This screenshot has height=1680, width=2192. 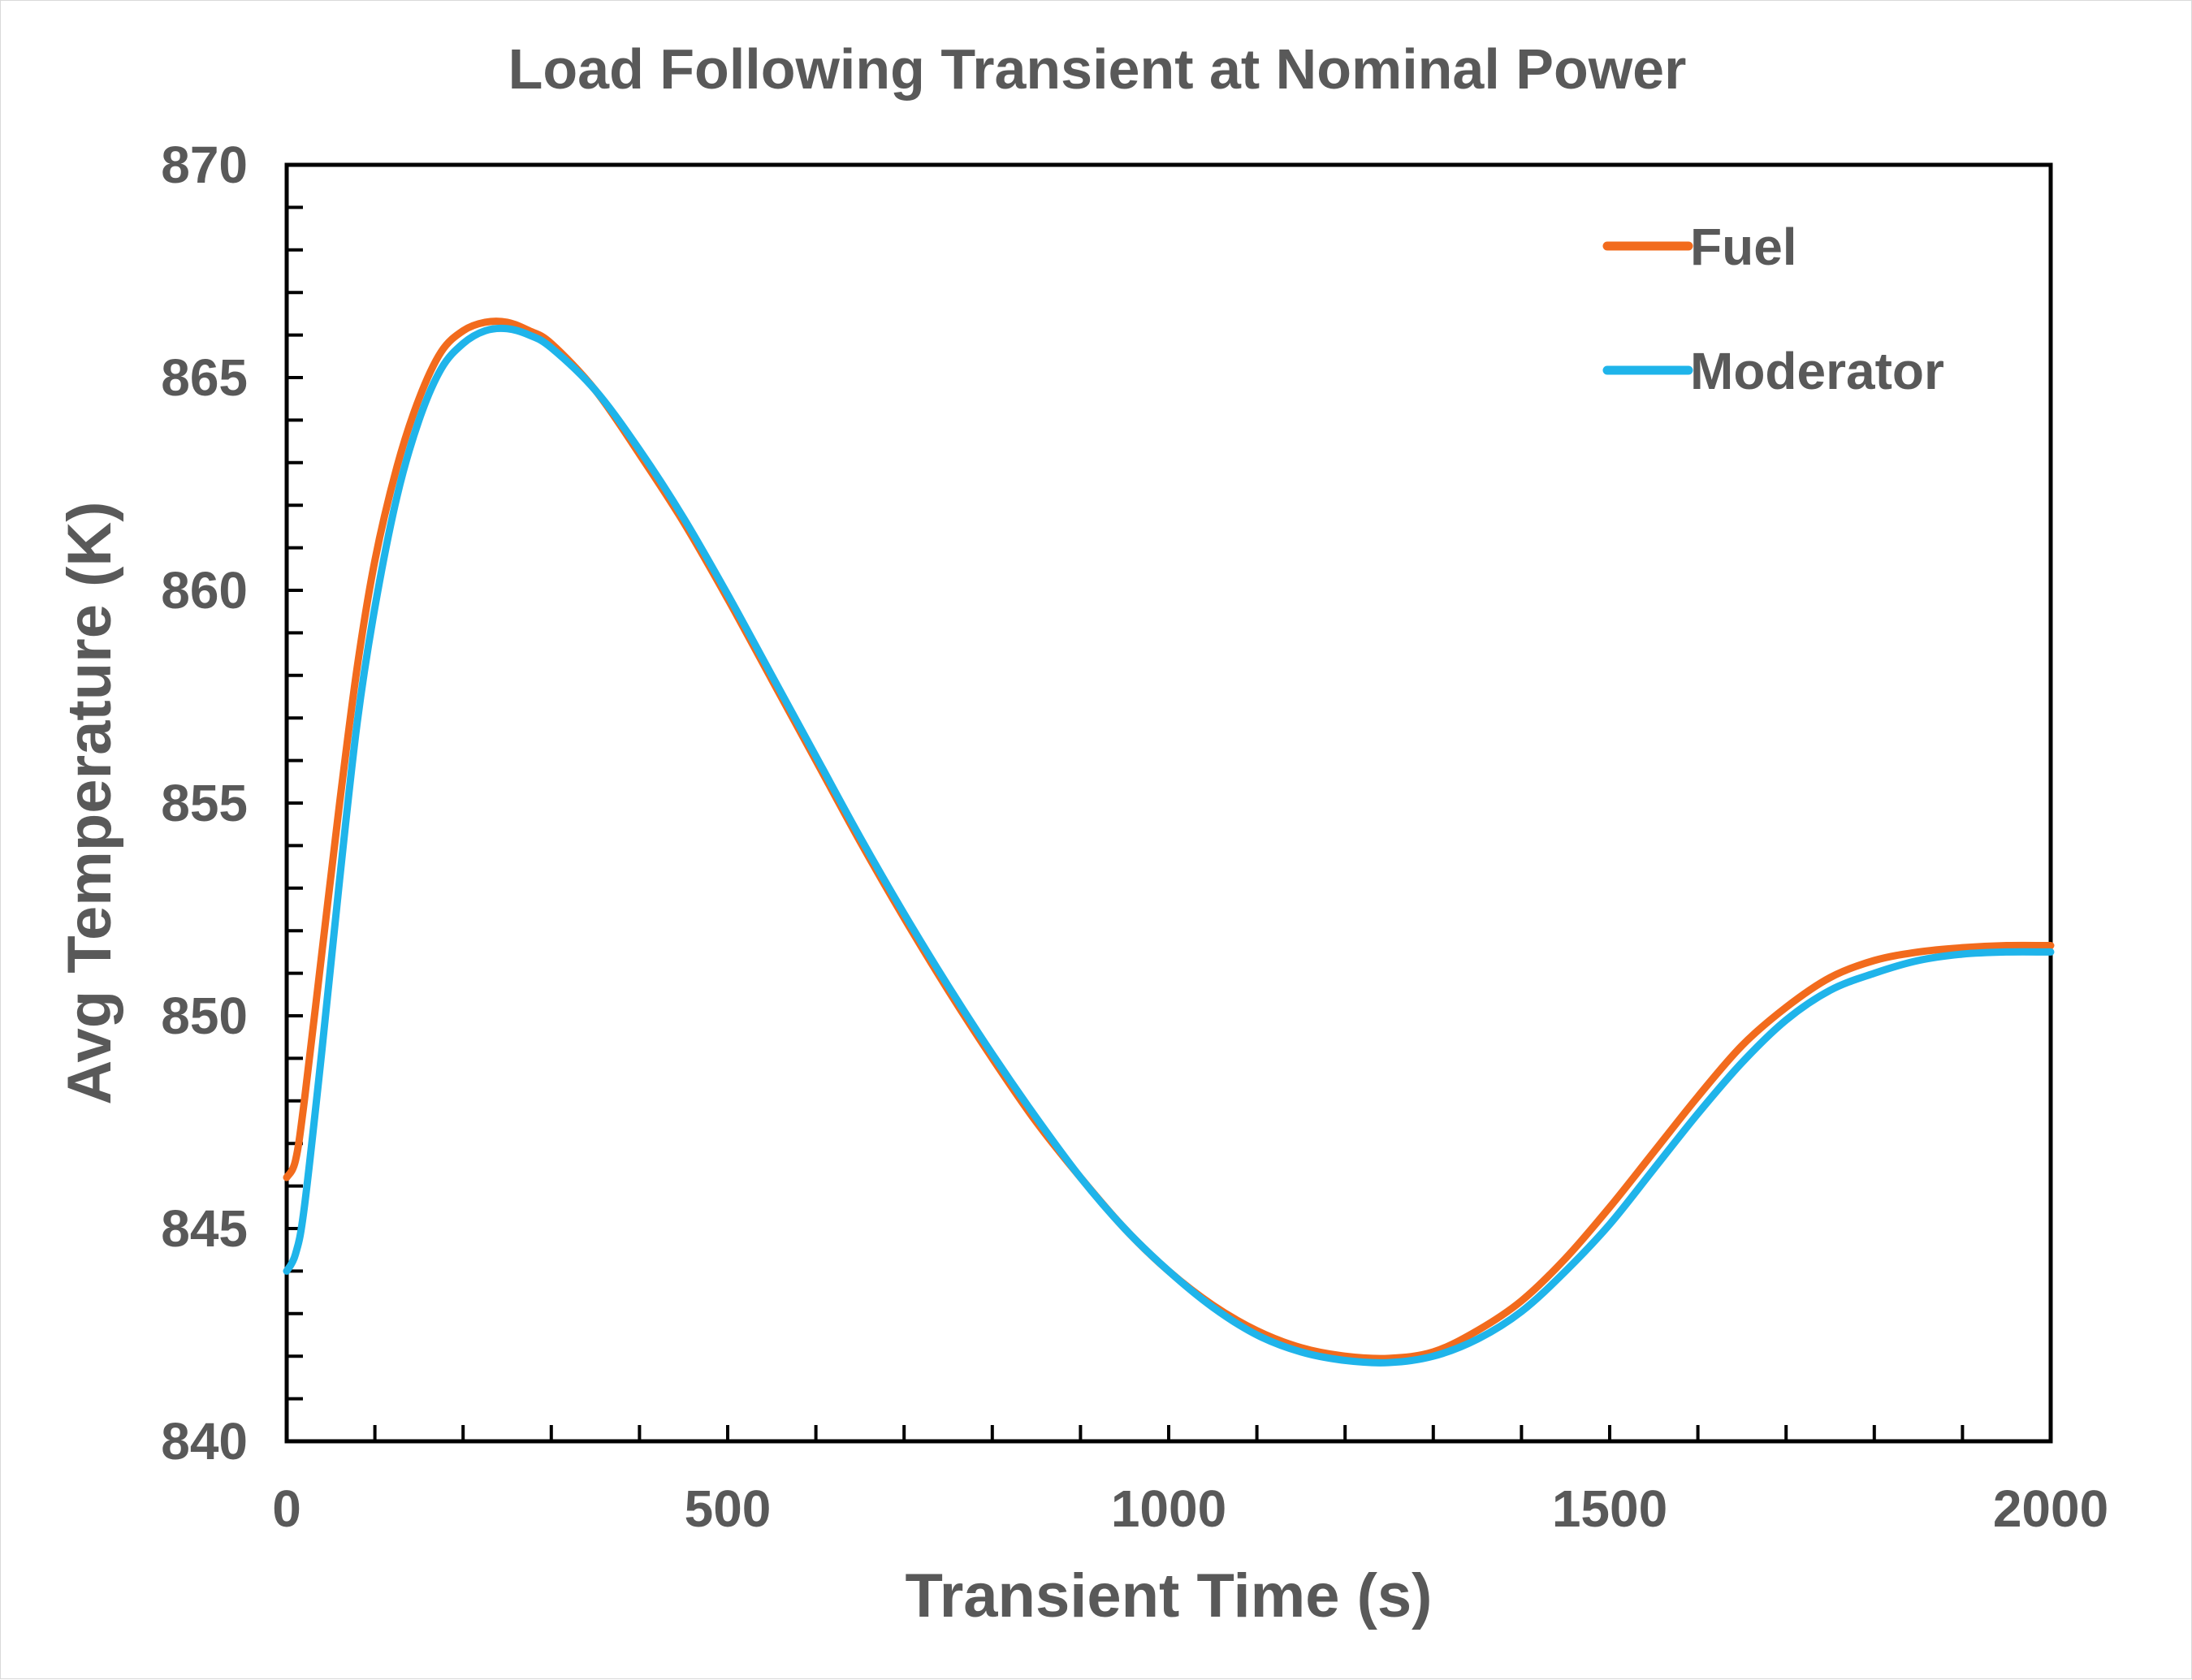 I want to click on x-tick-label: 2000, so click(x=2050, y=1508).